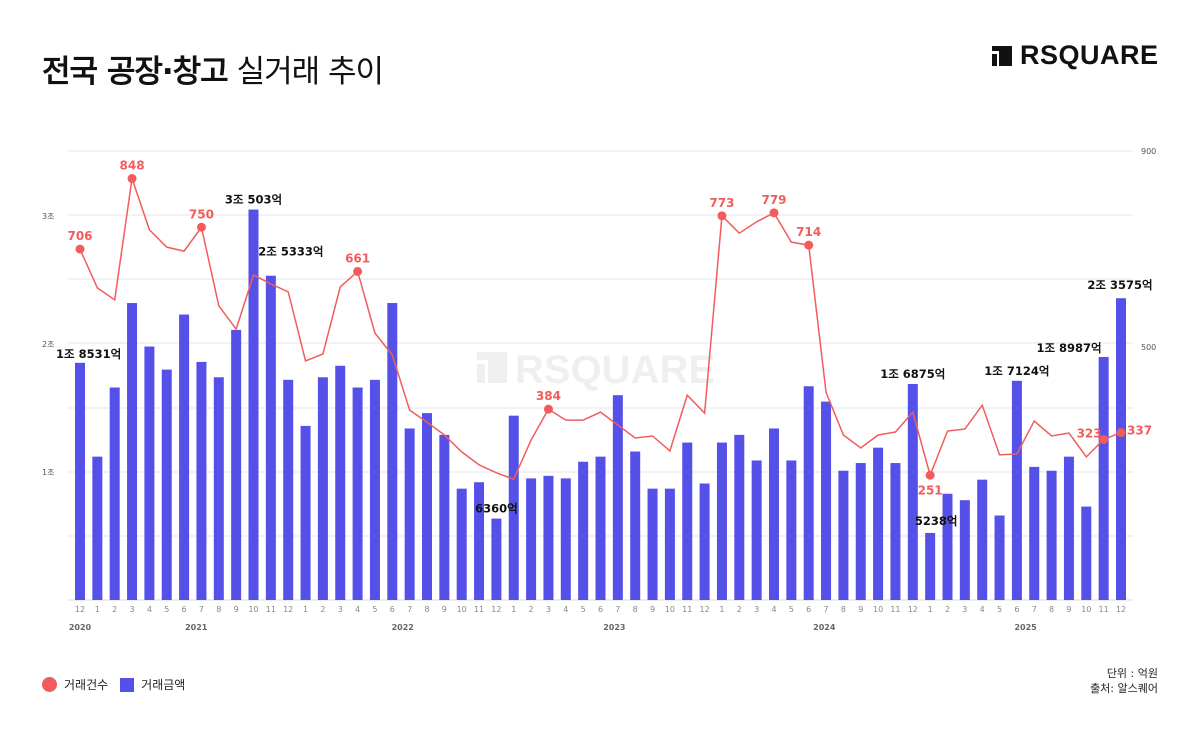  Describe the element at coordinates (1016, 371) in the screenshot. I see `bar-value-label: 1조 7124억` at that location.